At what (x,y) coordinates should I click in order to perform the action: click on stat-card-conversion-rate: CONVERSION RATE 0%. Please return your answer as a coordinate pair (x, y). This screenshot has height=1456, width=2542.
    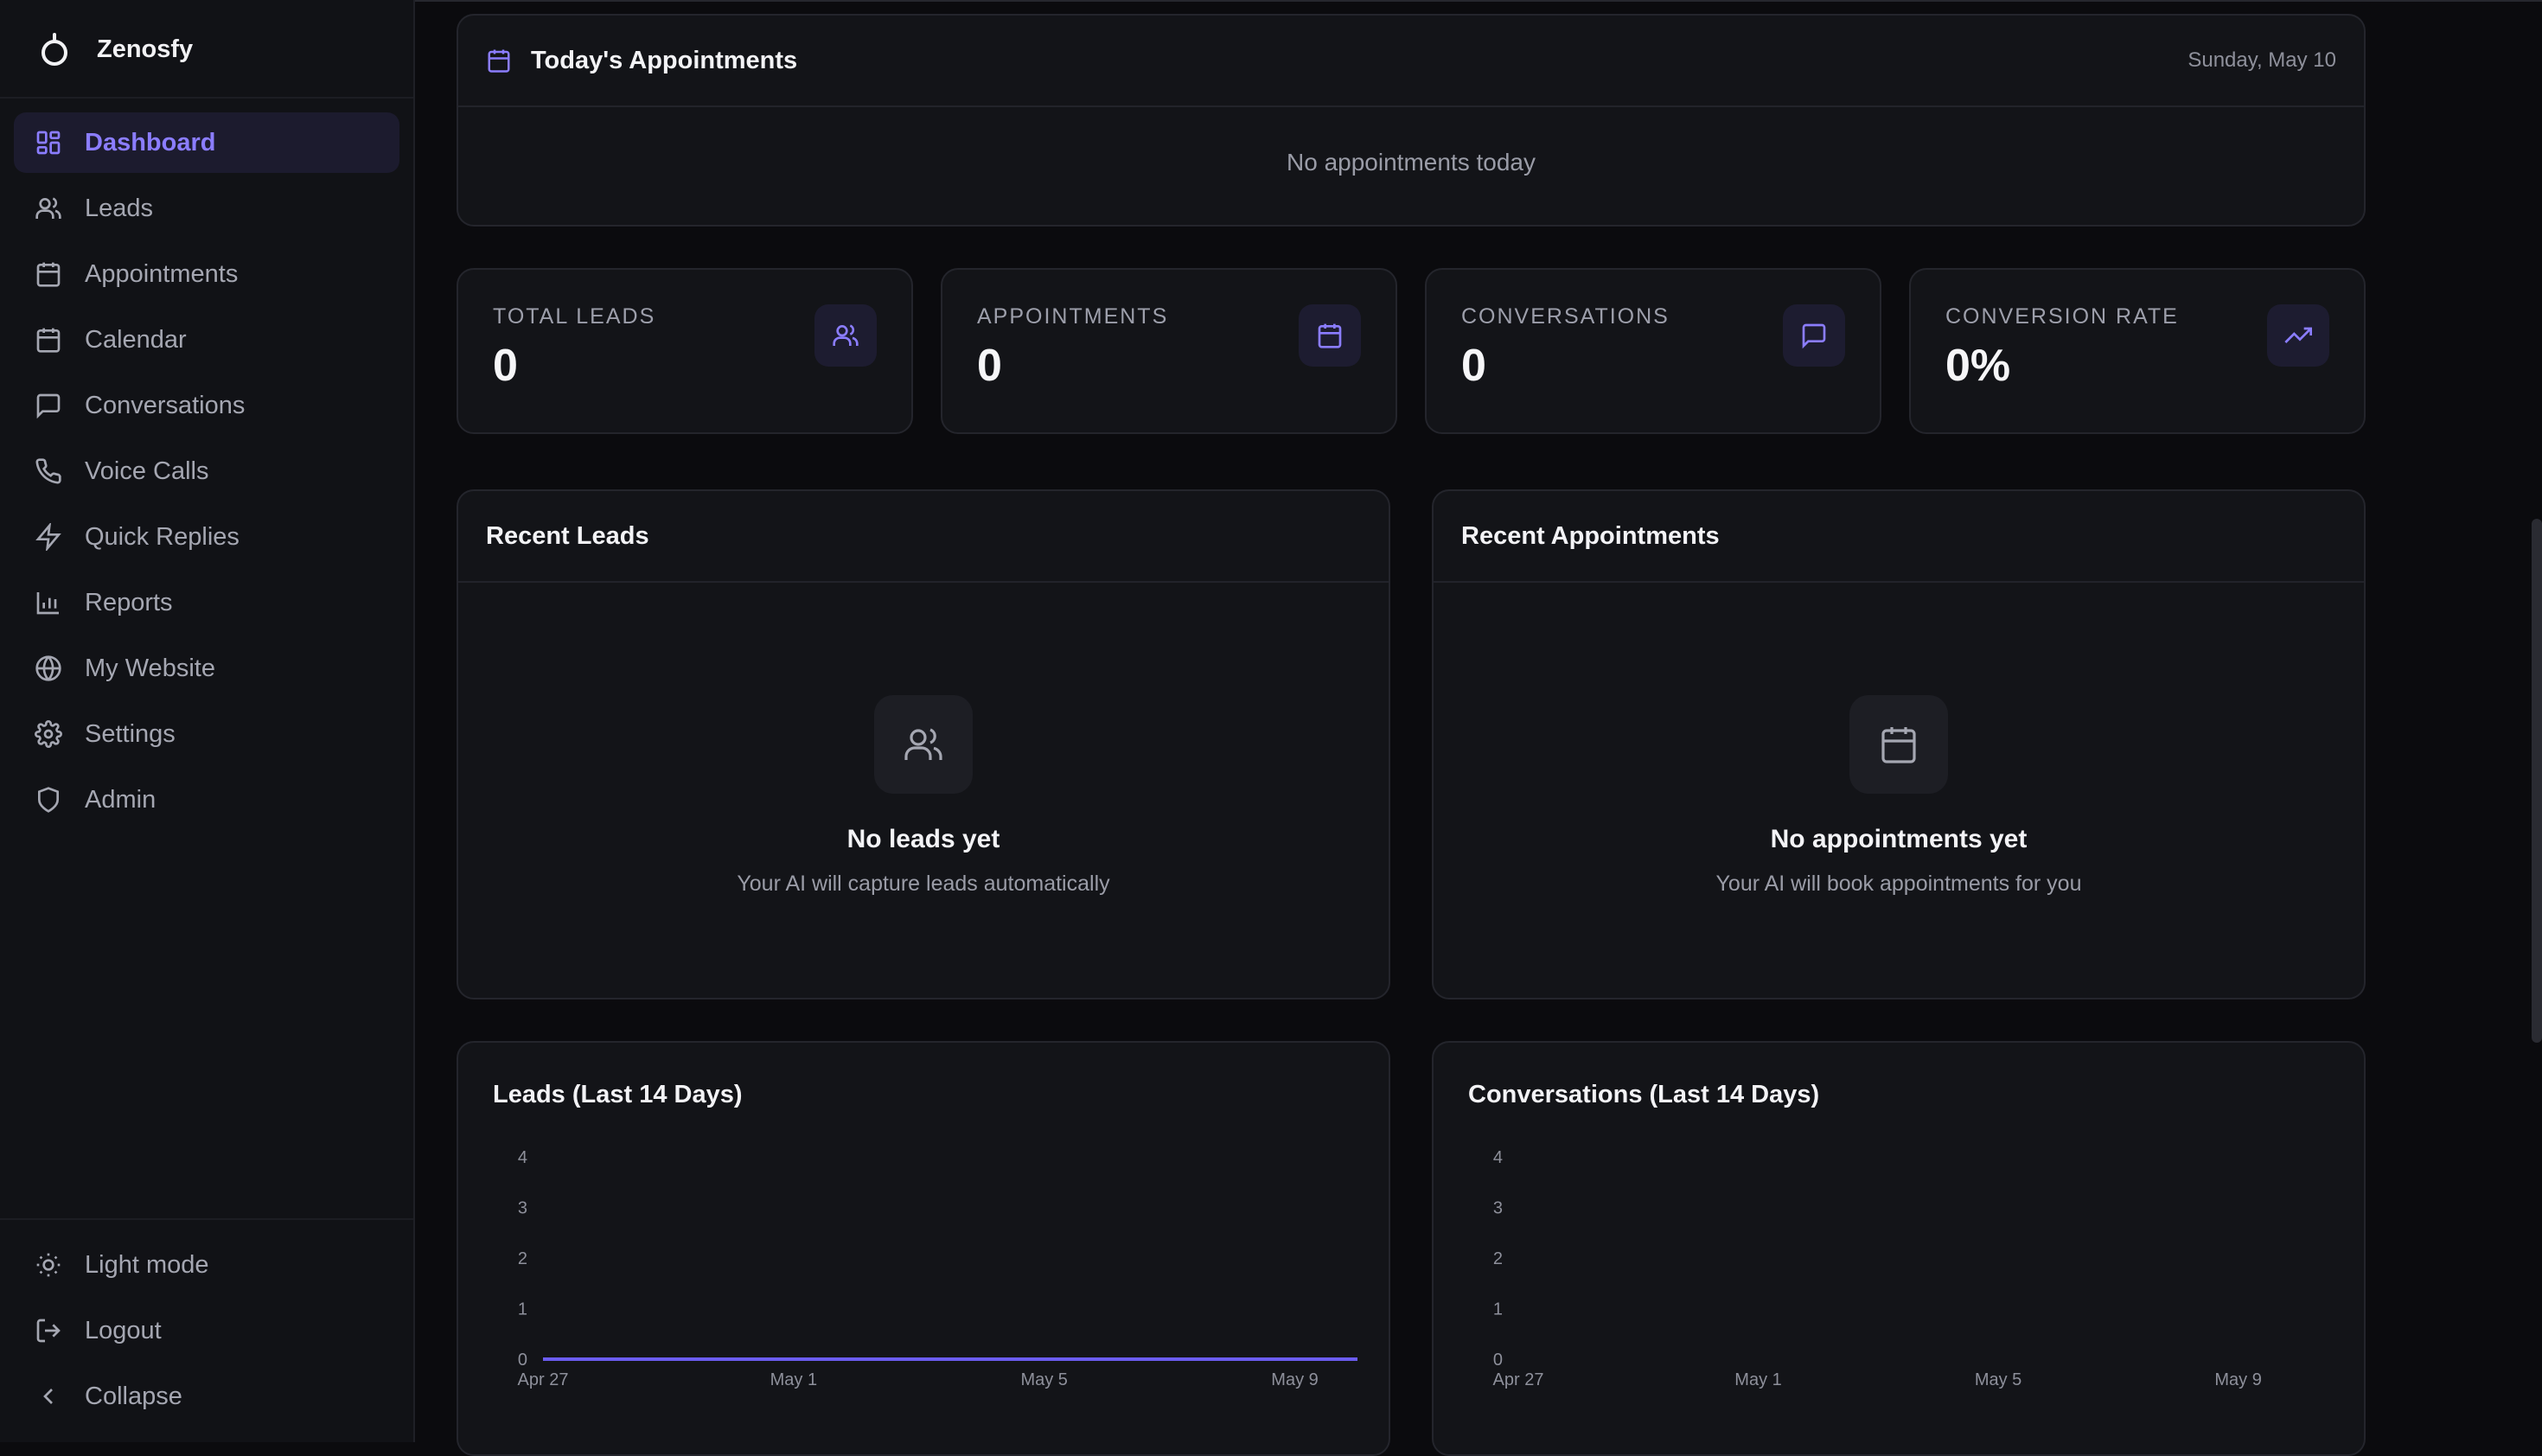
    Looking at the image, I should click on (2137, 351).